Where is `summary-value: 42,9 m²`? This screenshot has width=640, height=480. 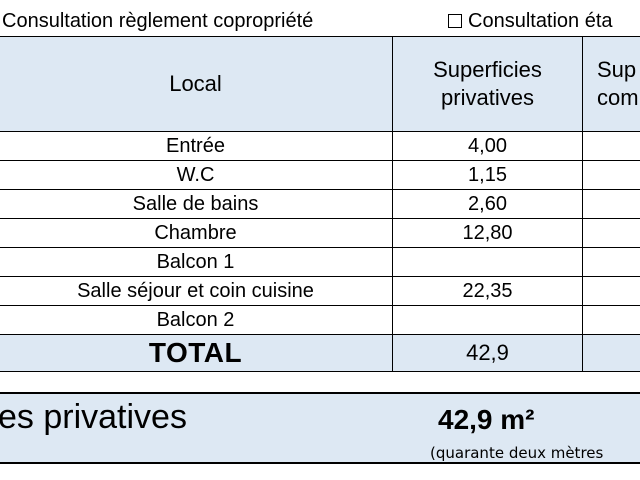 summary-value: 42,9 m² is located at coordinates (486, 419).